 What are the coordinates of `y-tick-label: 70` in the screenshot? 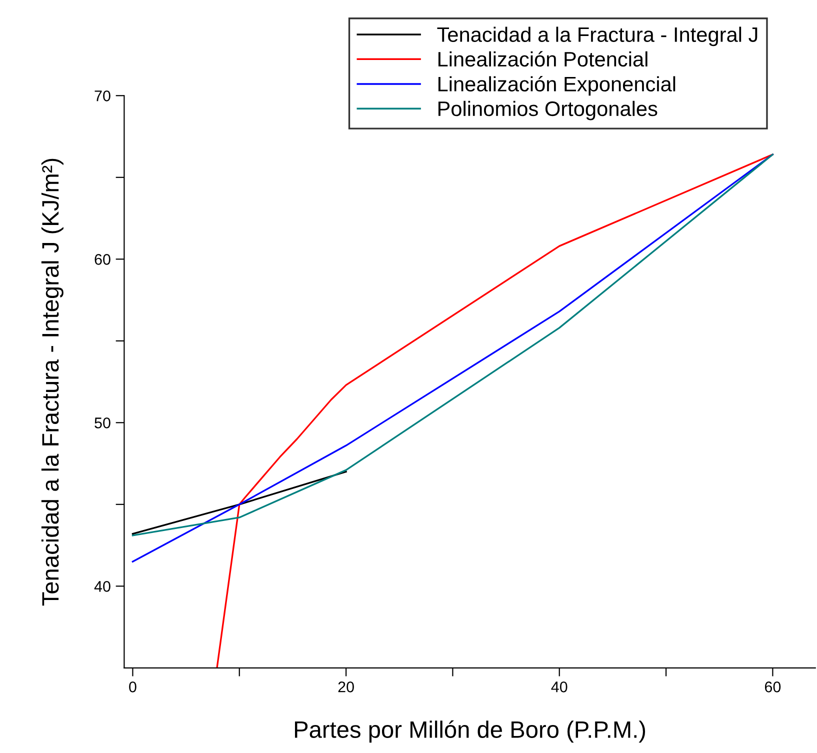 It's located at (102, 96).